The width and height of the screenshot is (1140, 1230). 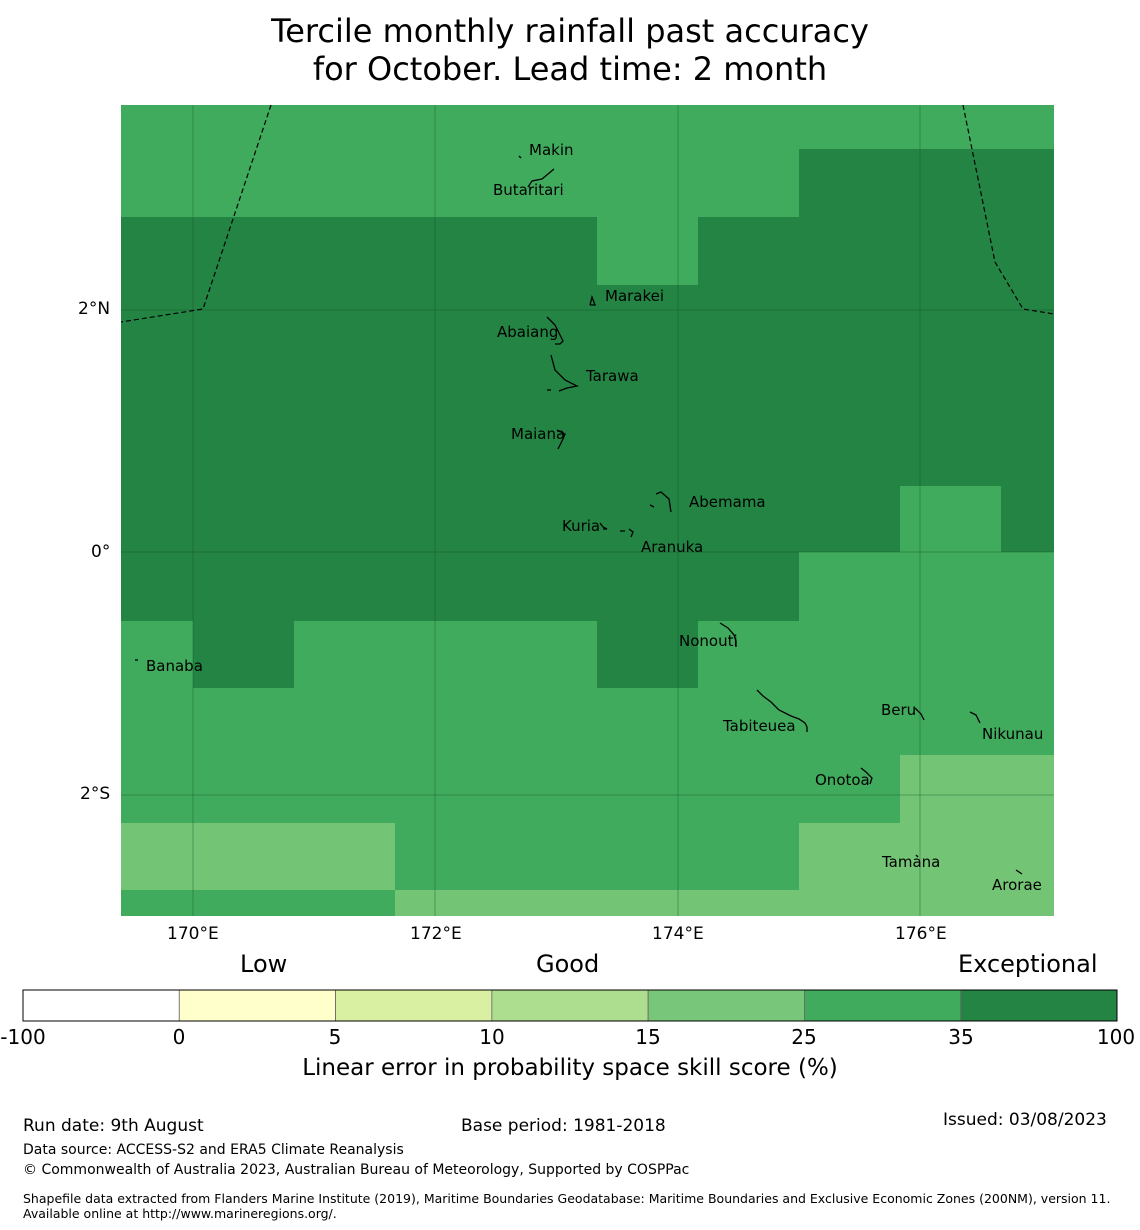 I want to click on lon-tick-176: 176°E, so click(x=921, y=934).